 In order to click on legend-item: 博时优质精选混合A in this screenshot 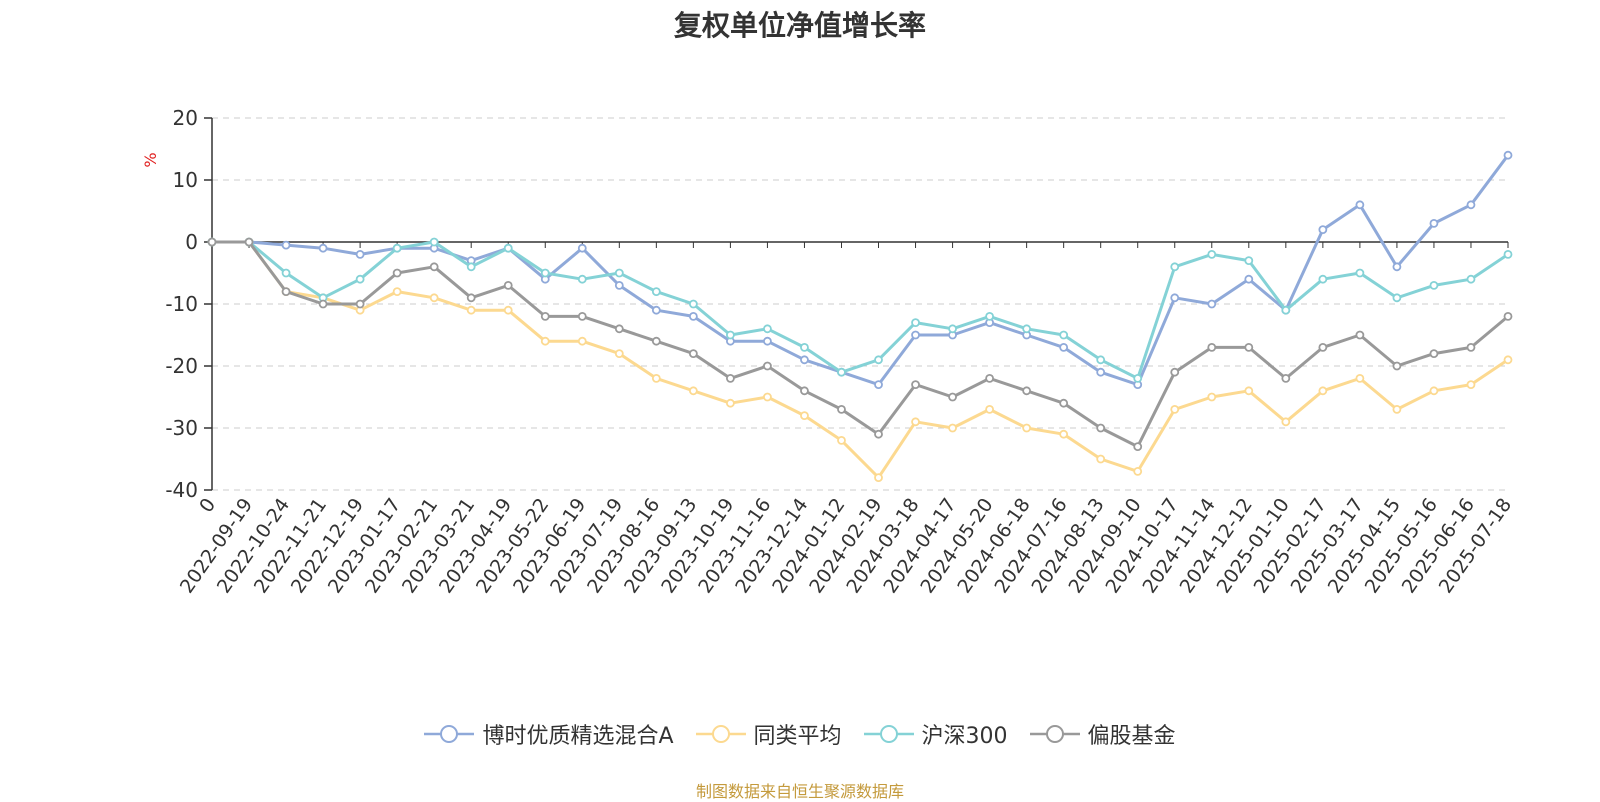, I will do `click(549, 734)`.